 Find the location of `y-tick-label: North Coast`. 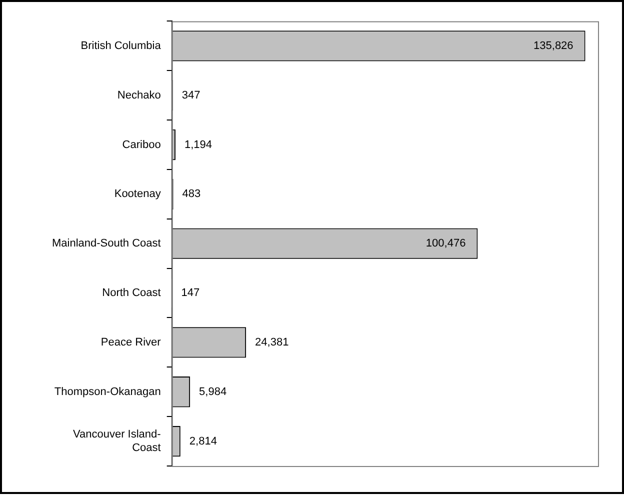

y-tick-label: North Coast is located at coordinates (131, 293).